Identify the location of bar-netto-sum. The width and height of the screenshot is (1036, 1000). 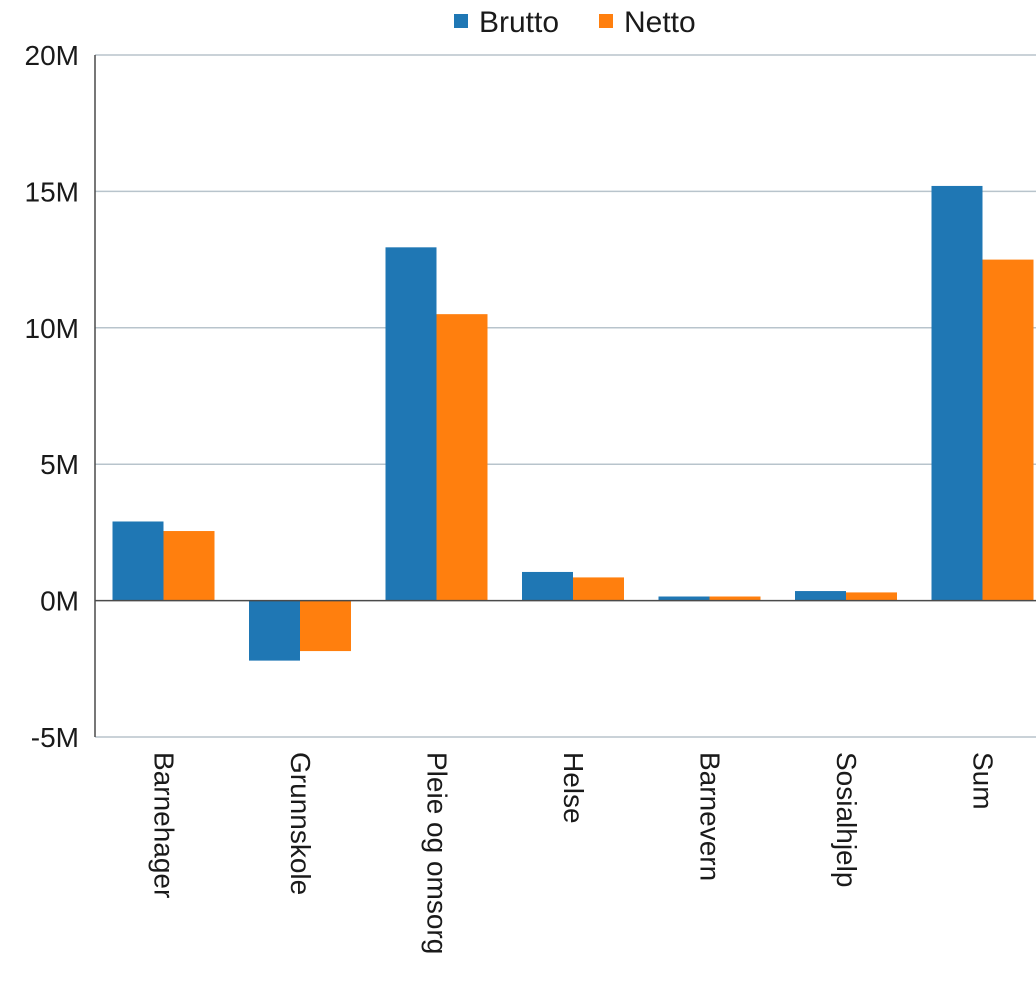
(1008, 430).